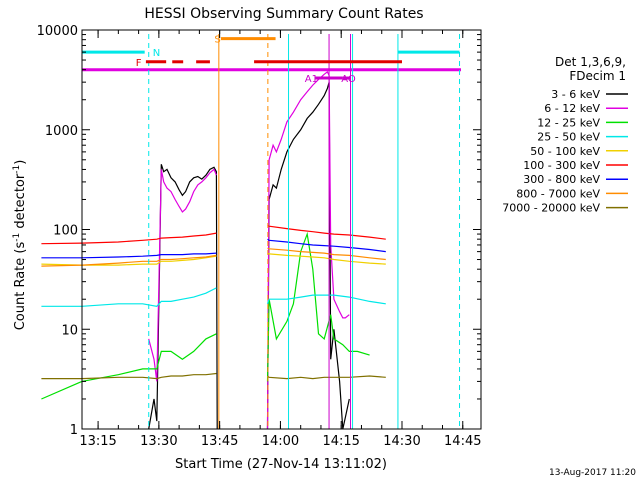 The height and width of the screenshot is (484, 640). What do you see at coordinates (551, 208) in the screenshot?
I see `legend-label-8: 7000 - 20000 keV` at bounding box center [551, 208].